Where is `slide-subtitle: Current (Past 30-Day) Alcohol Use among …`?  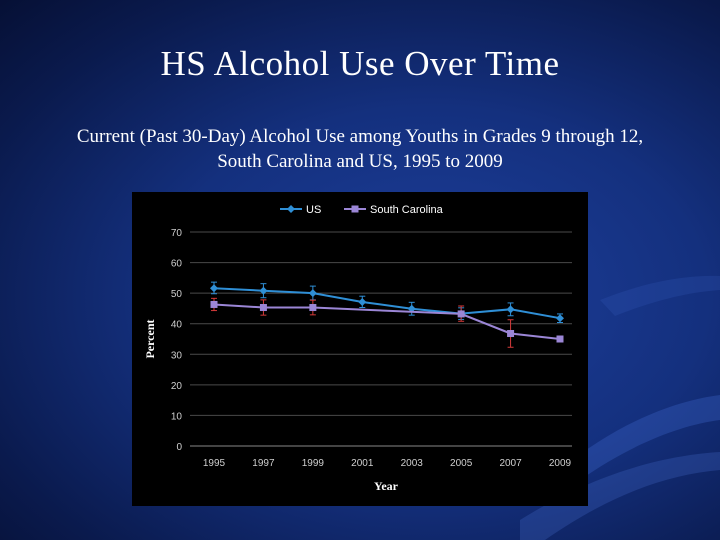
slide-subtitle: Current (Past 30-Day) Alcohol Use among … is located at coordinates (360, 149).